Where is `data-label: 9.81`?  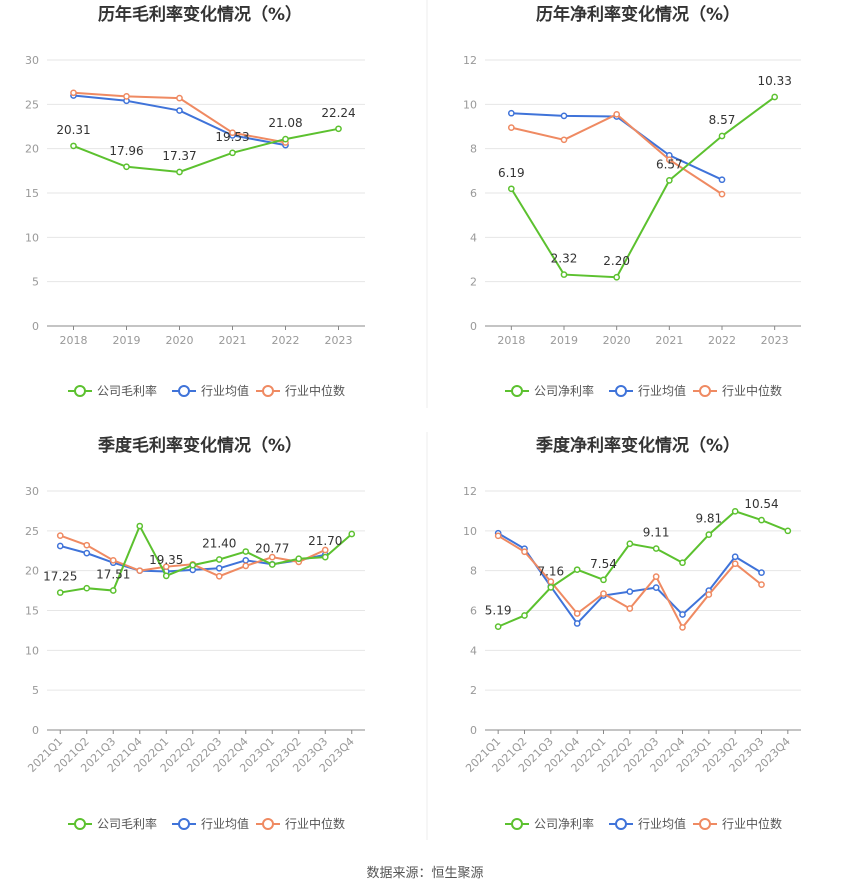
data-label: 9.81 is located at coordinates (708, 519).